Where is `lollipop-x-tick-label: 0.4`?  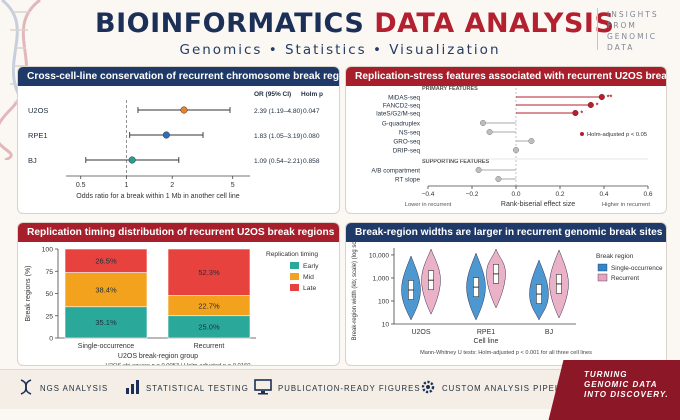
lollipop-x-tick-label: 0.4 is located at coordinates (603, 194).